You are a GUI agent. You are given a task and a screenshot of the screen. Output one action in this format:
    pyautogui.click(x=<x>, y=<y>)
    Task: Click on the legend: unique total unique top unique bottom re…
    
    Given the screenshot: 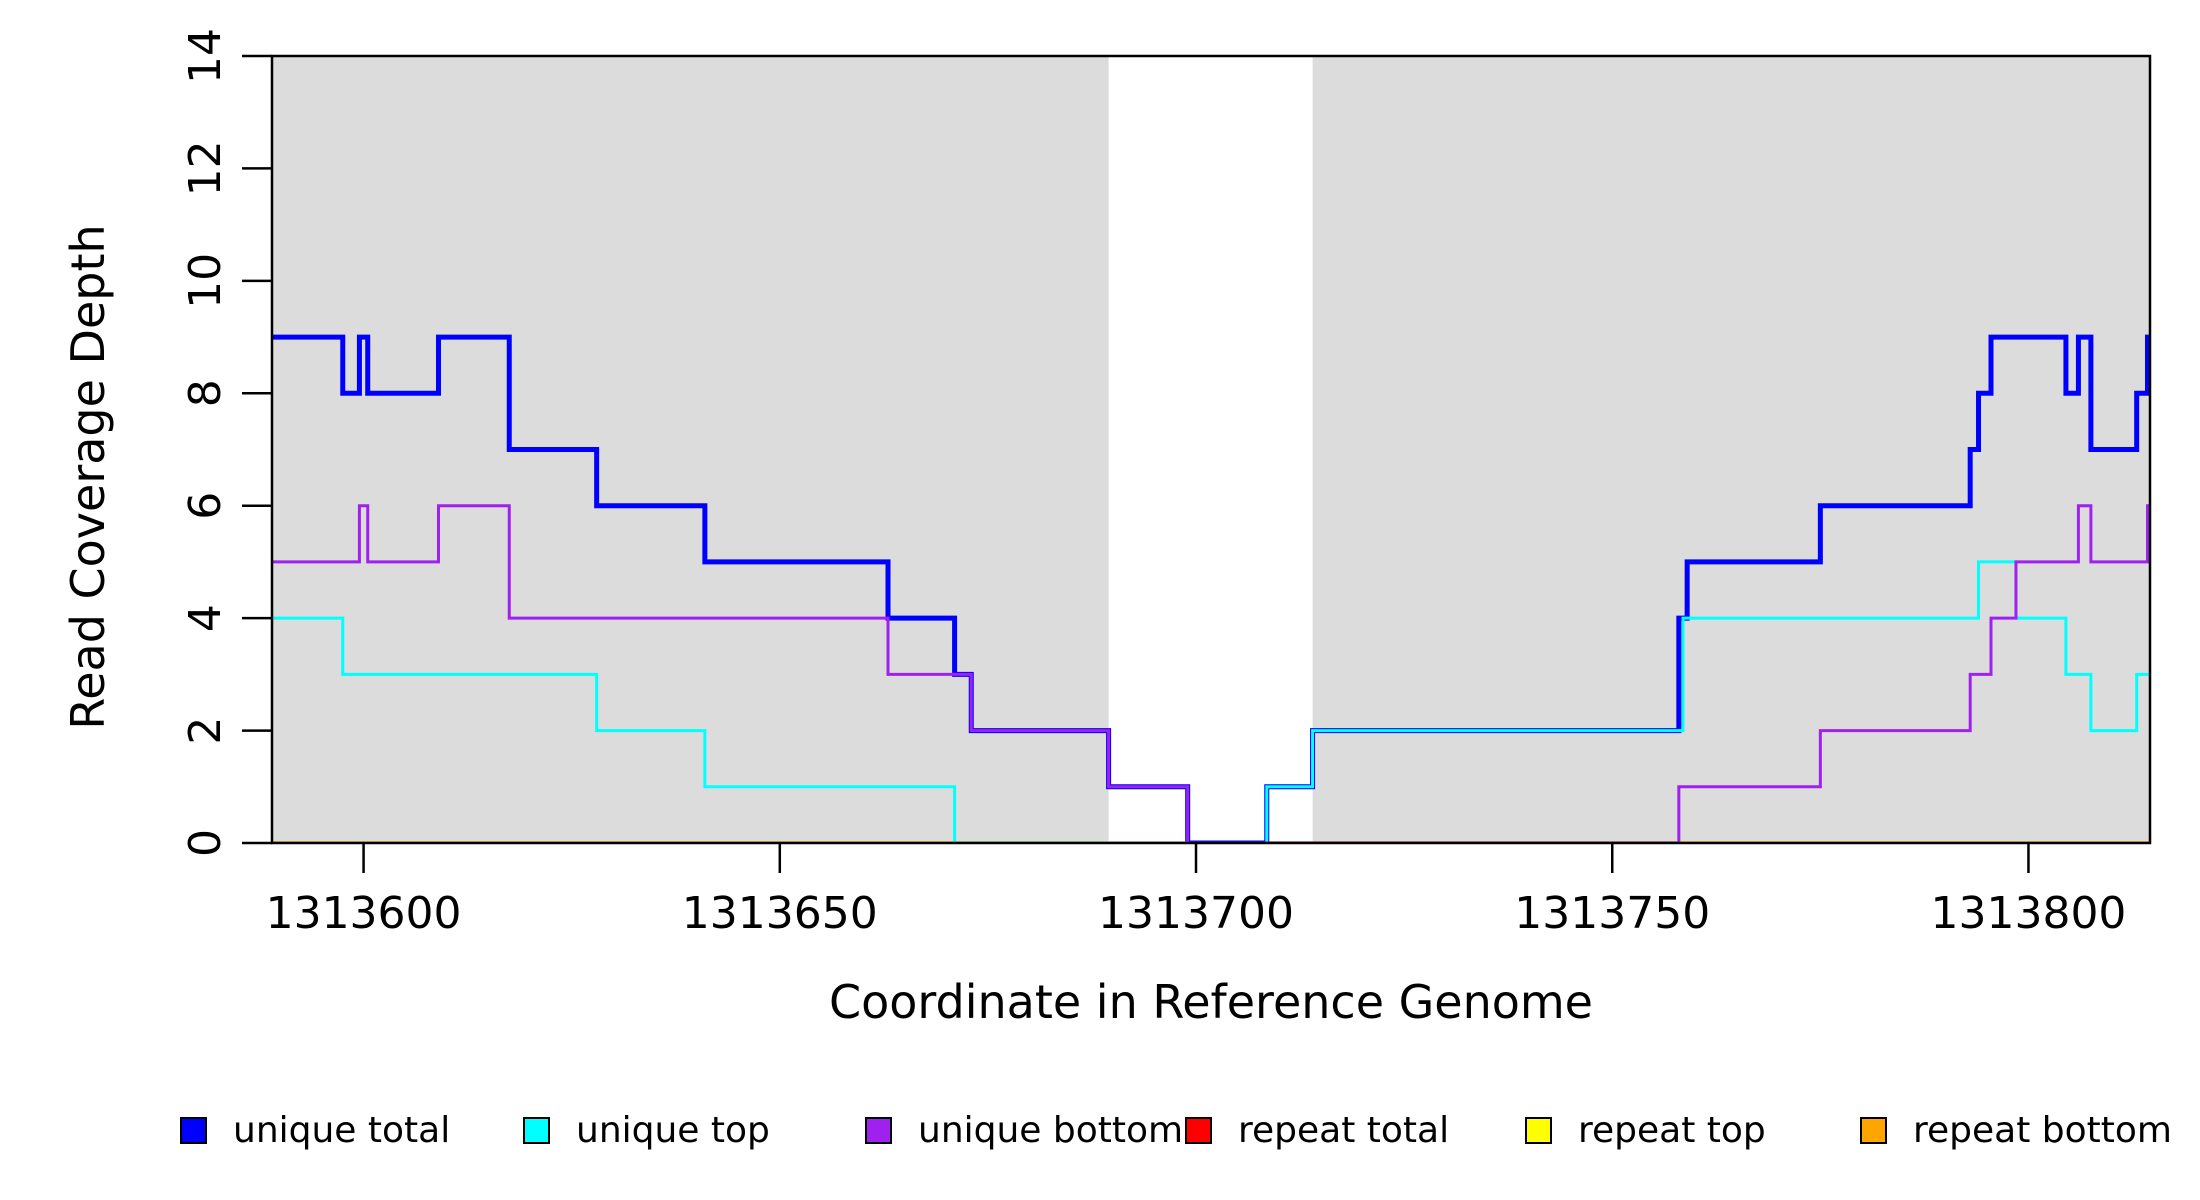 What is the action you would take?
    pyautogui.click(x=1100, y=1135)
    